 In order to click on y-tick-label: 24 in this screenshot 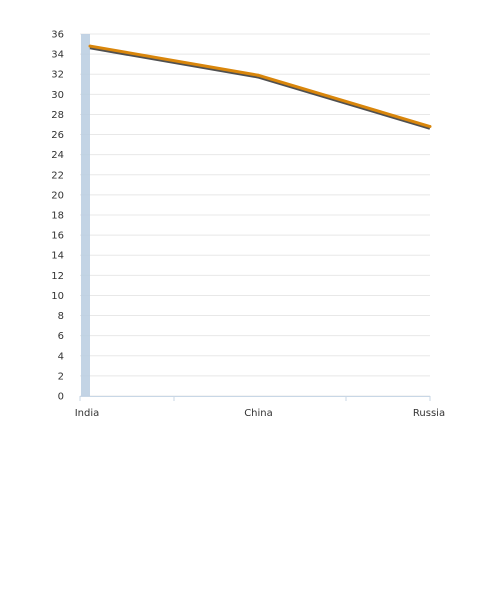, I will do `click(57, 155)`.